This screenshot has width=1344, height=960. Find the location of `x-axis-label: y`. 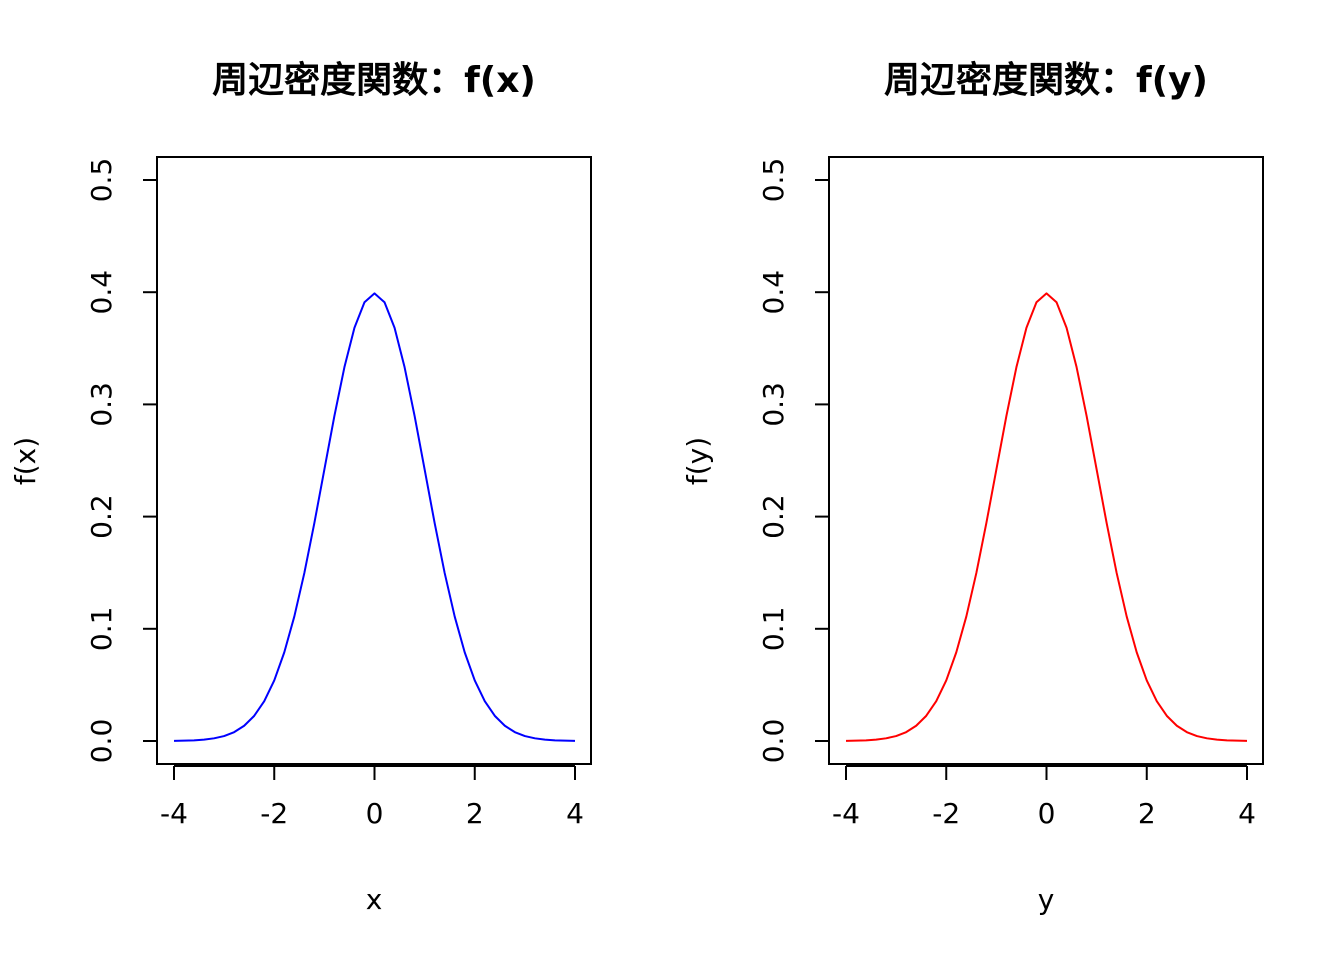

x-axis-label: y is located at coordinates (1046, 899).